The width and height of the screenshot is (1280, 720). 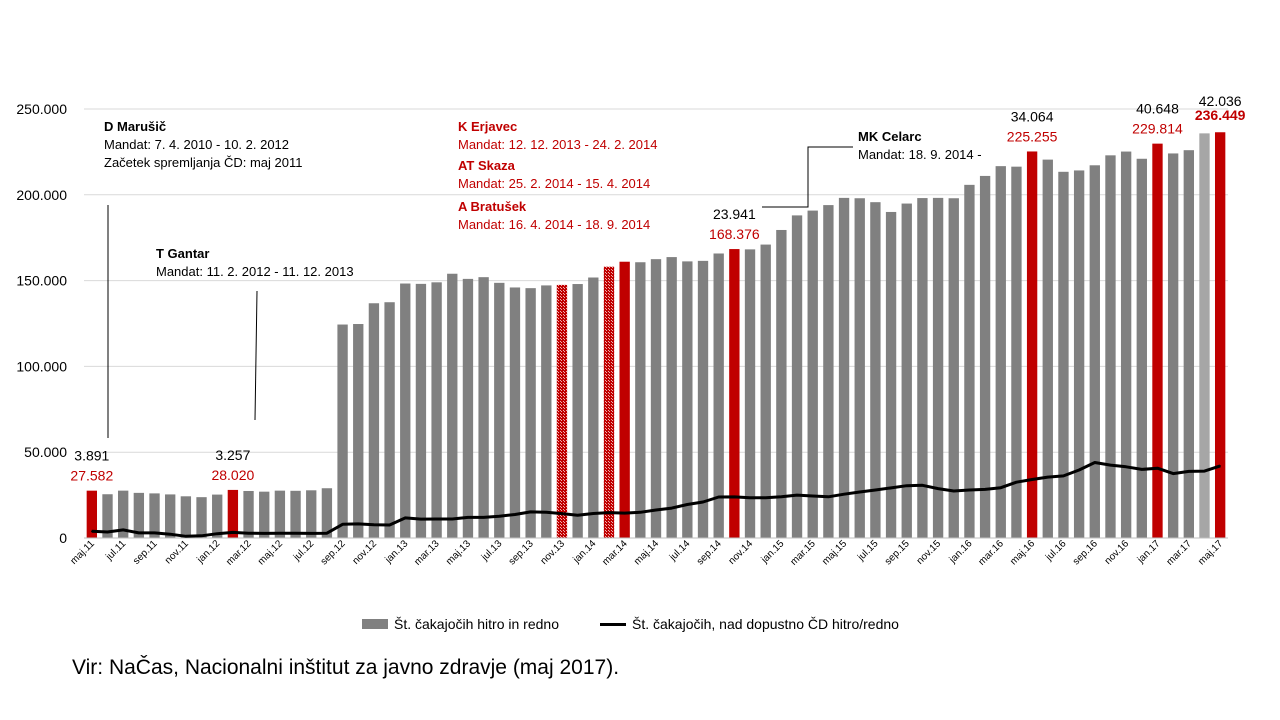 I want to click on x-tick-label: maj.12, so click(x=270, y=552).